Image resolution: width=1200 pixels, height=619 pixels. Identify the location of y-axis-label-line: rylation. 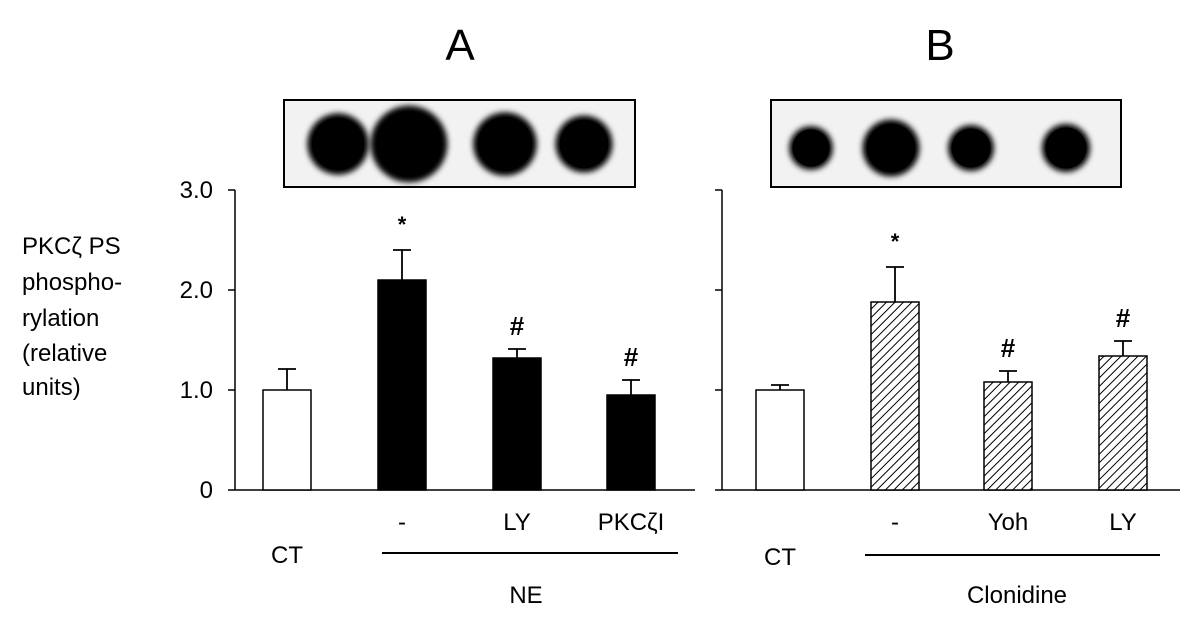
(61, 318).